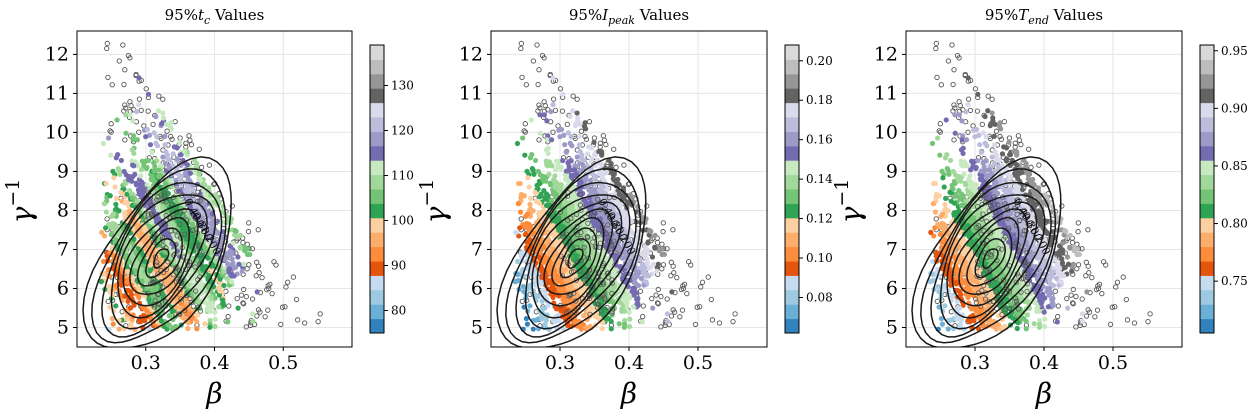  What do you see at coordinates (63, 327) in the screenshot?
I see `y-tick-label: 5` at bounding box center [63, 327].